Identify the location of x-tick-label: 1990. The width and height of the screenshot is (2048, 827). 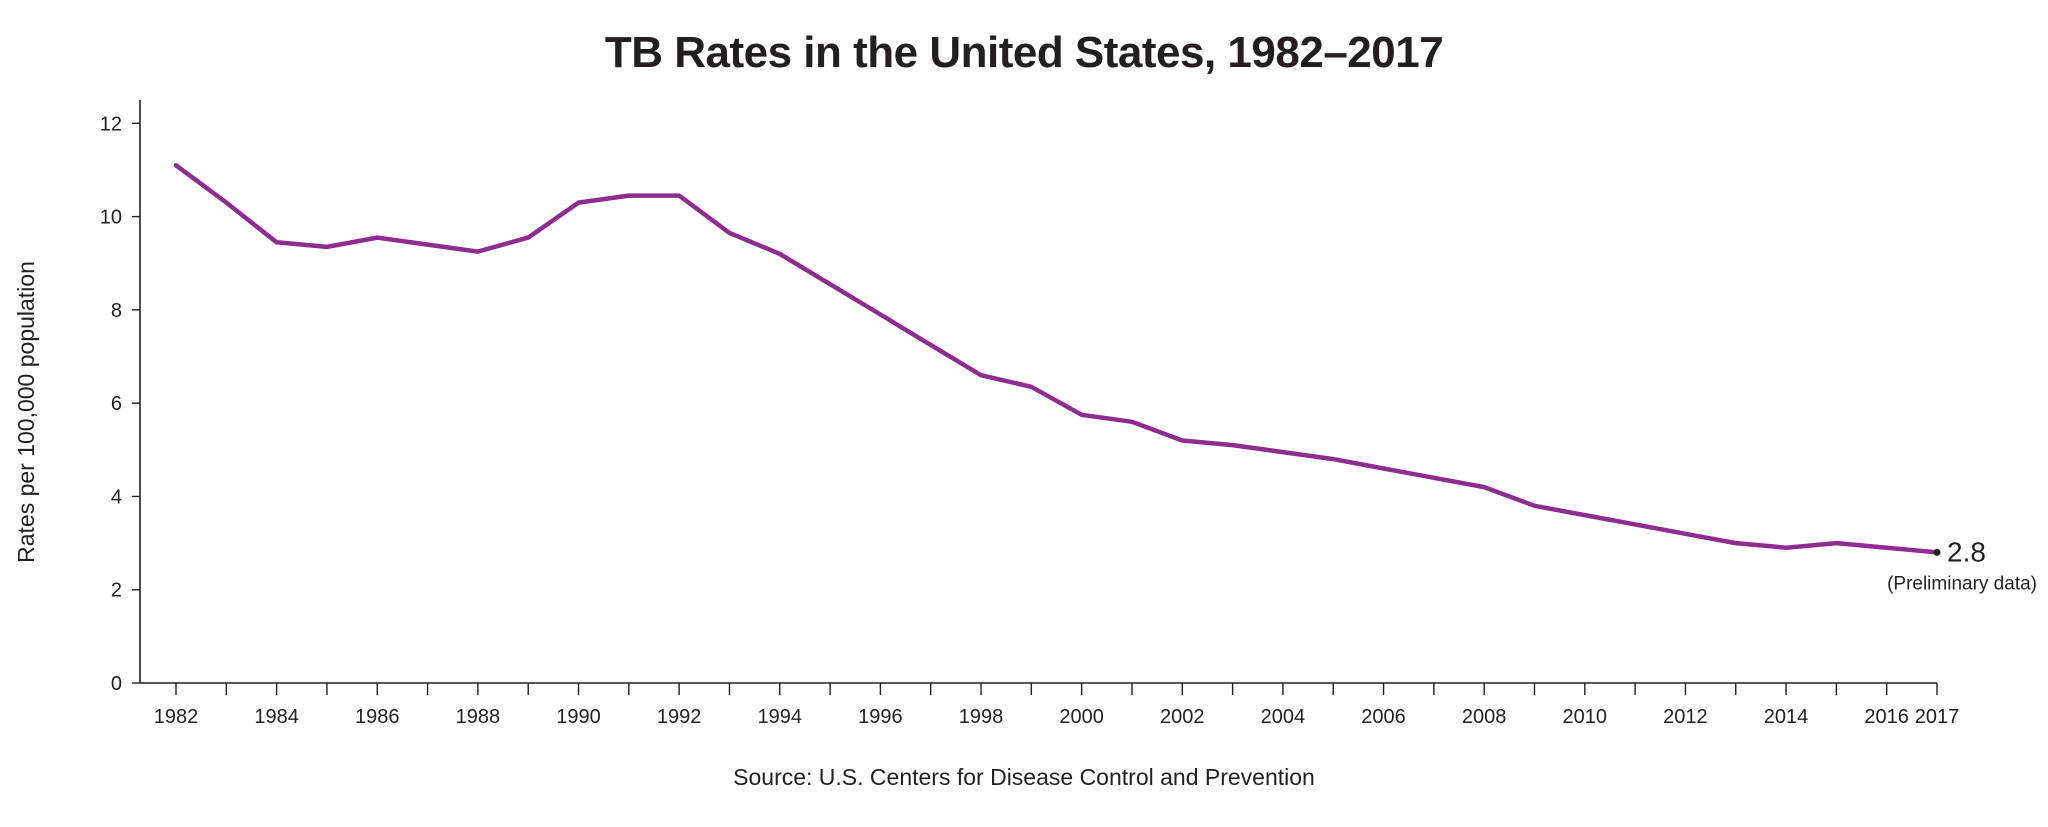
(578, 717).